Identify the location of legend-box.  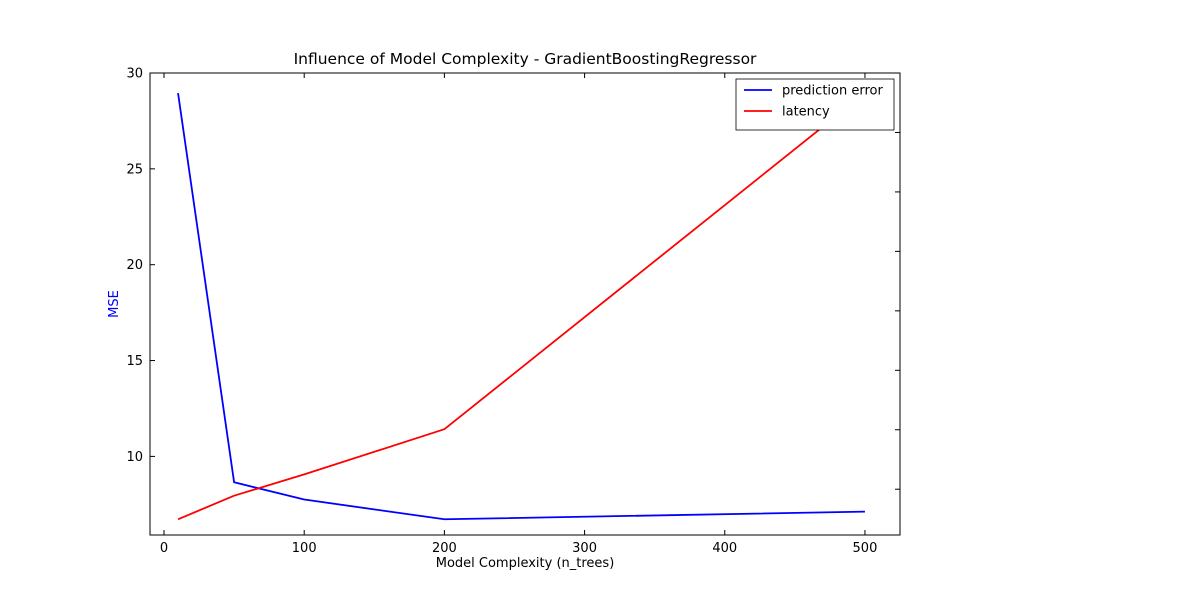
(815, 104).